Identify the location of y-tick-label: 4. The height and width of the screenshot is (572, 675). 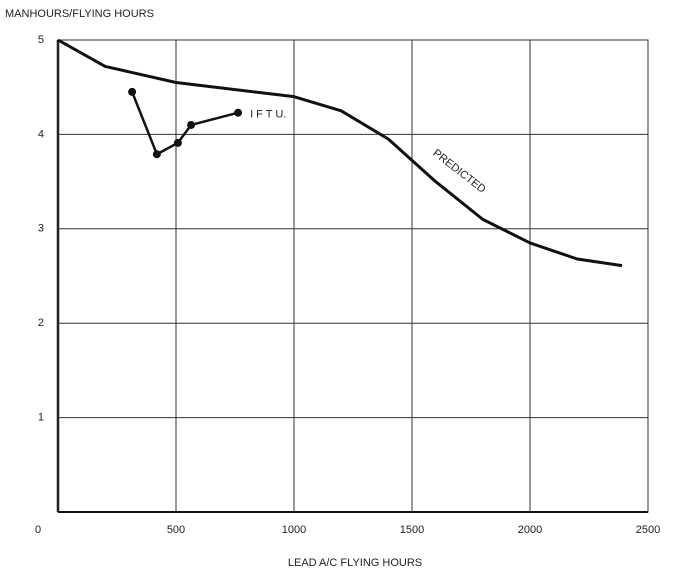
(41, 134).